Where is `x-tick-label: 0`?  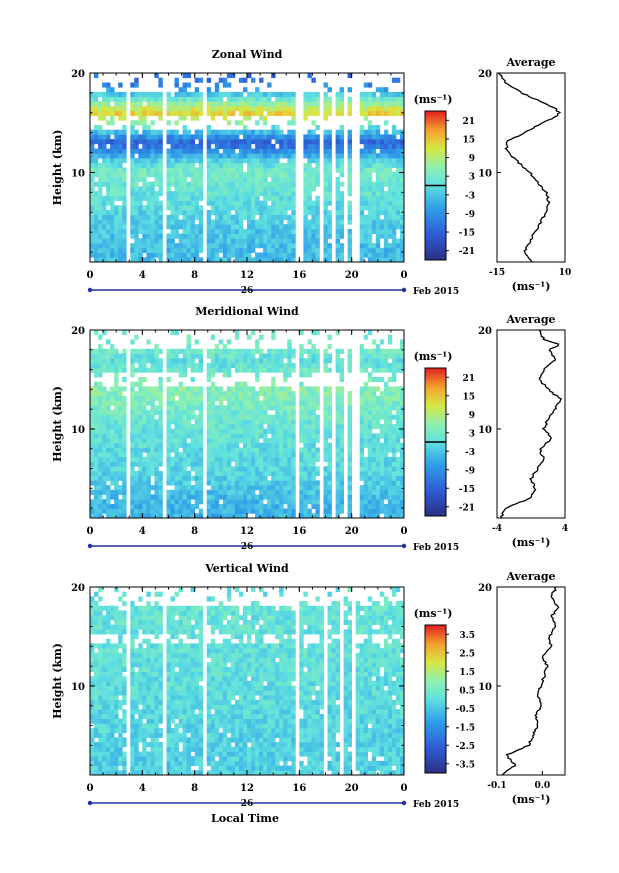 x-tick-label: 0 is located at coordinates (90, 275).